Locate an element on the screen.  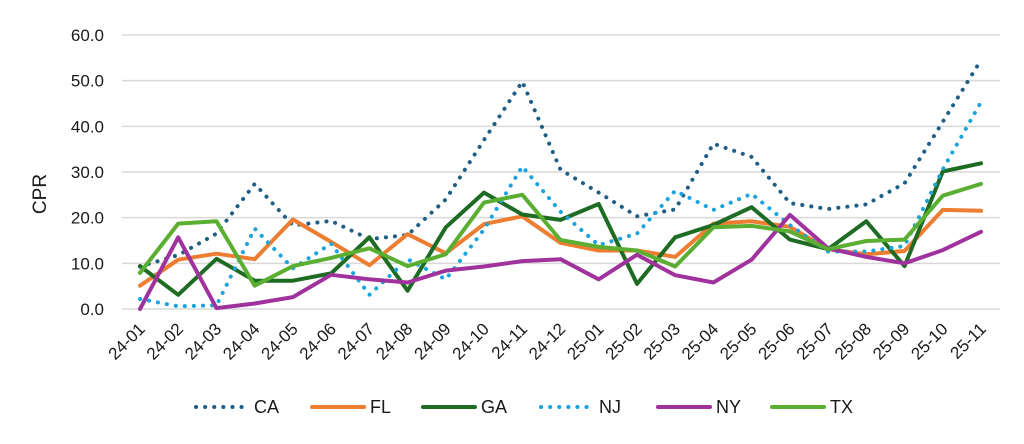
x-tick-label: 24-02 is located at coordinates (165, 341).